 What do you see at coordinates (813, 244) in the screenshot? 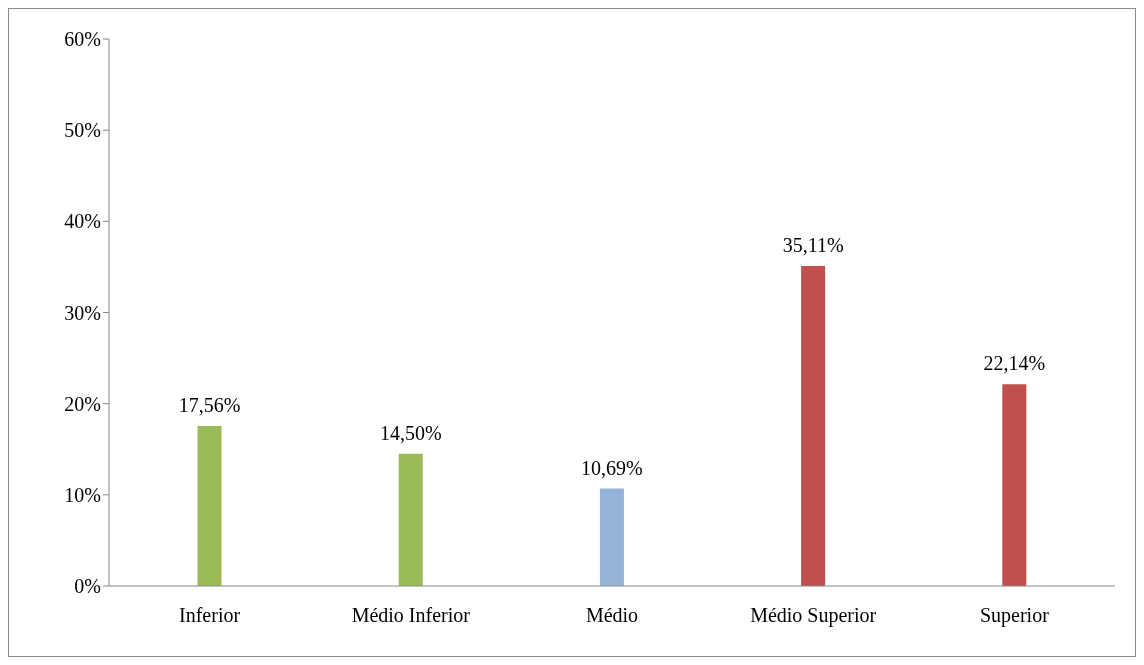
I see `data-label: 35,11%` at bounding box center [813, 244].